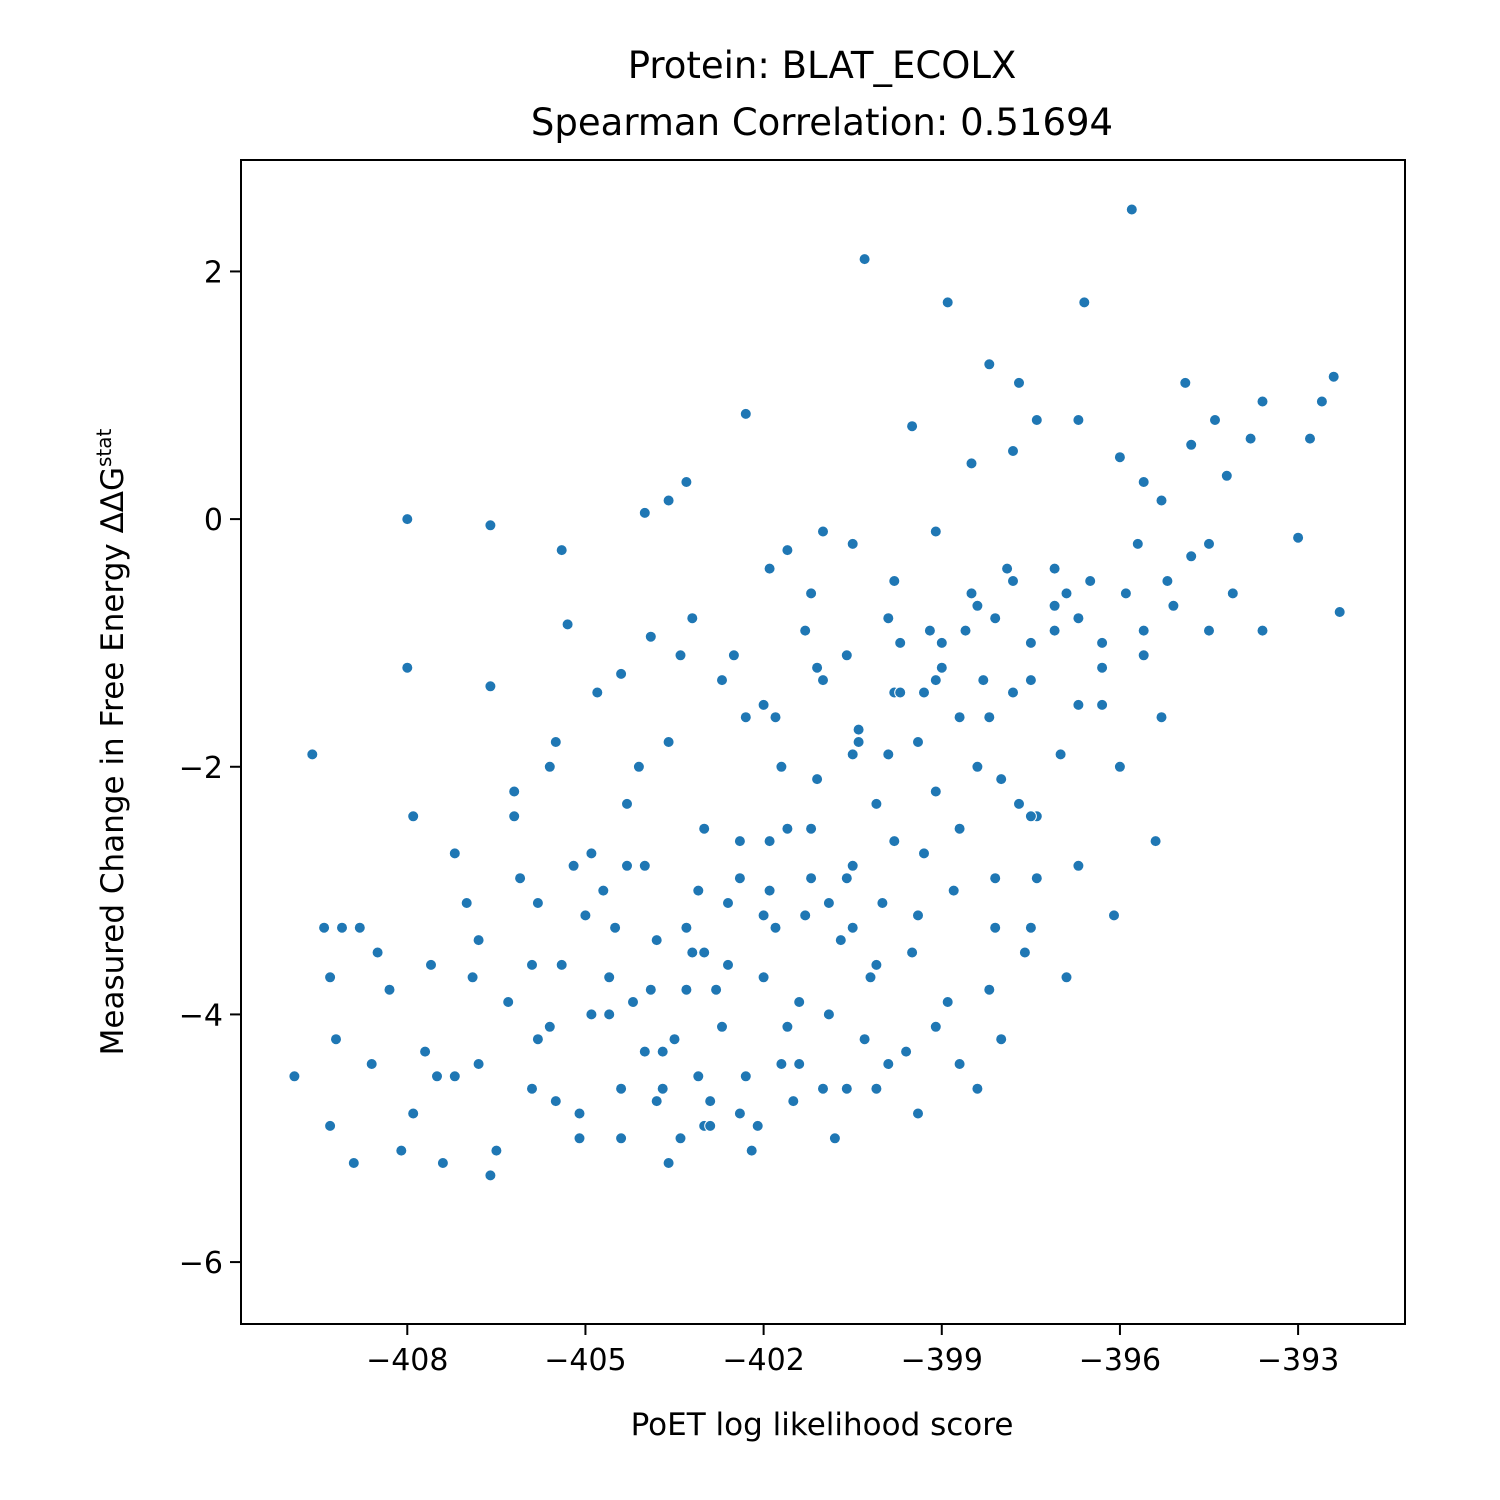  Describe the element at coordinates (407, 1360) in the screenshot. I see `x-tick-label: −408` at that location.